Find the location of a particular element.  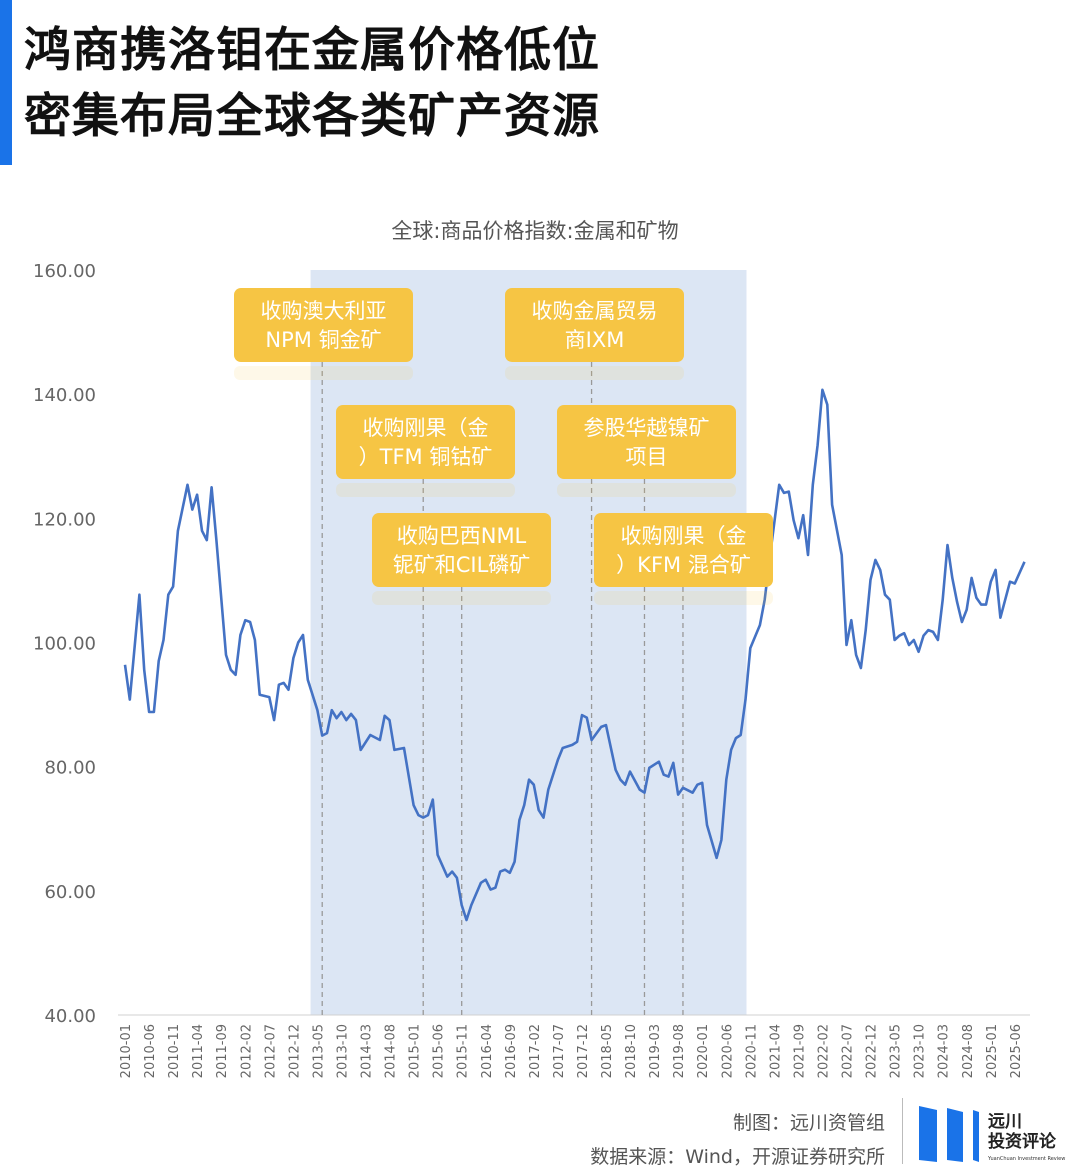

title-line-1: 鸿商携洛钼在金属价格低位 is located at coordinates (312, 50).